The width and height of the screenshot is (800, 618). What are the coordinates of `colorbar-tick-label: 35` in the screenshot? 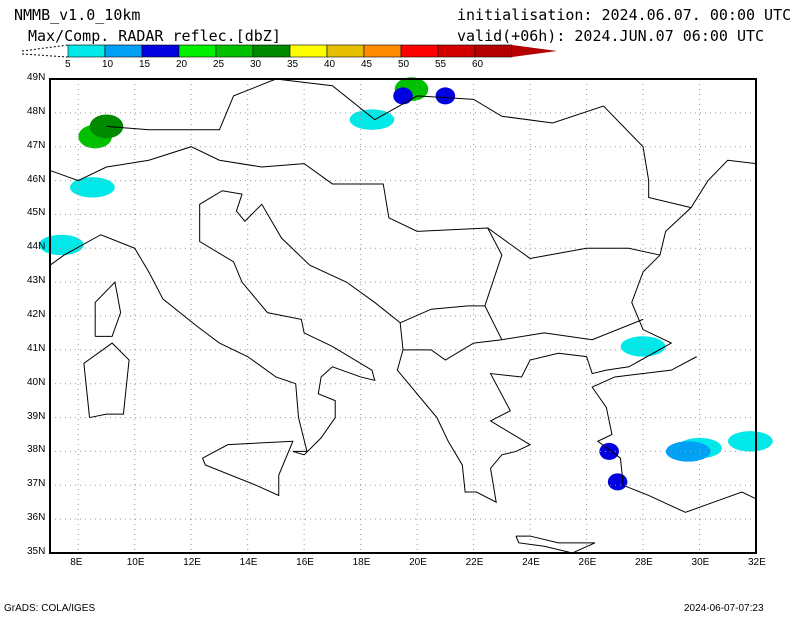 It's located at (293, 64).